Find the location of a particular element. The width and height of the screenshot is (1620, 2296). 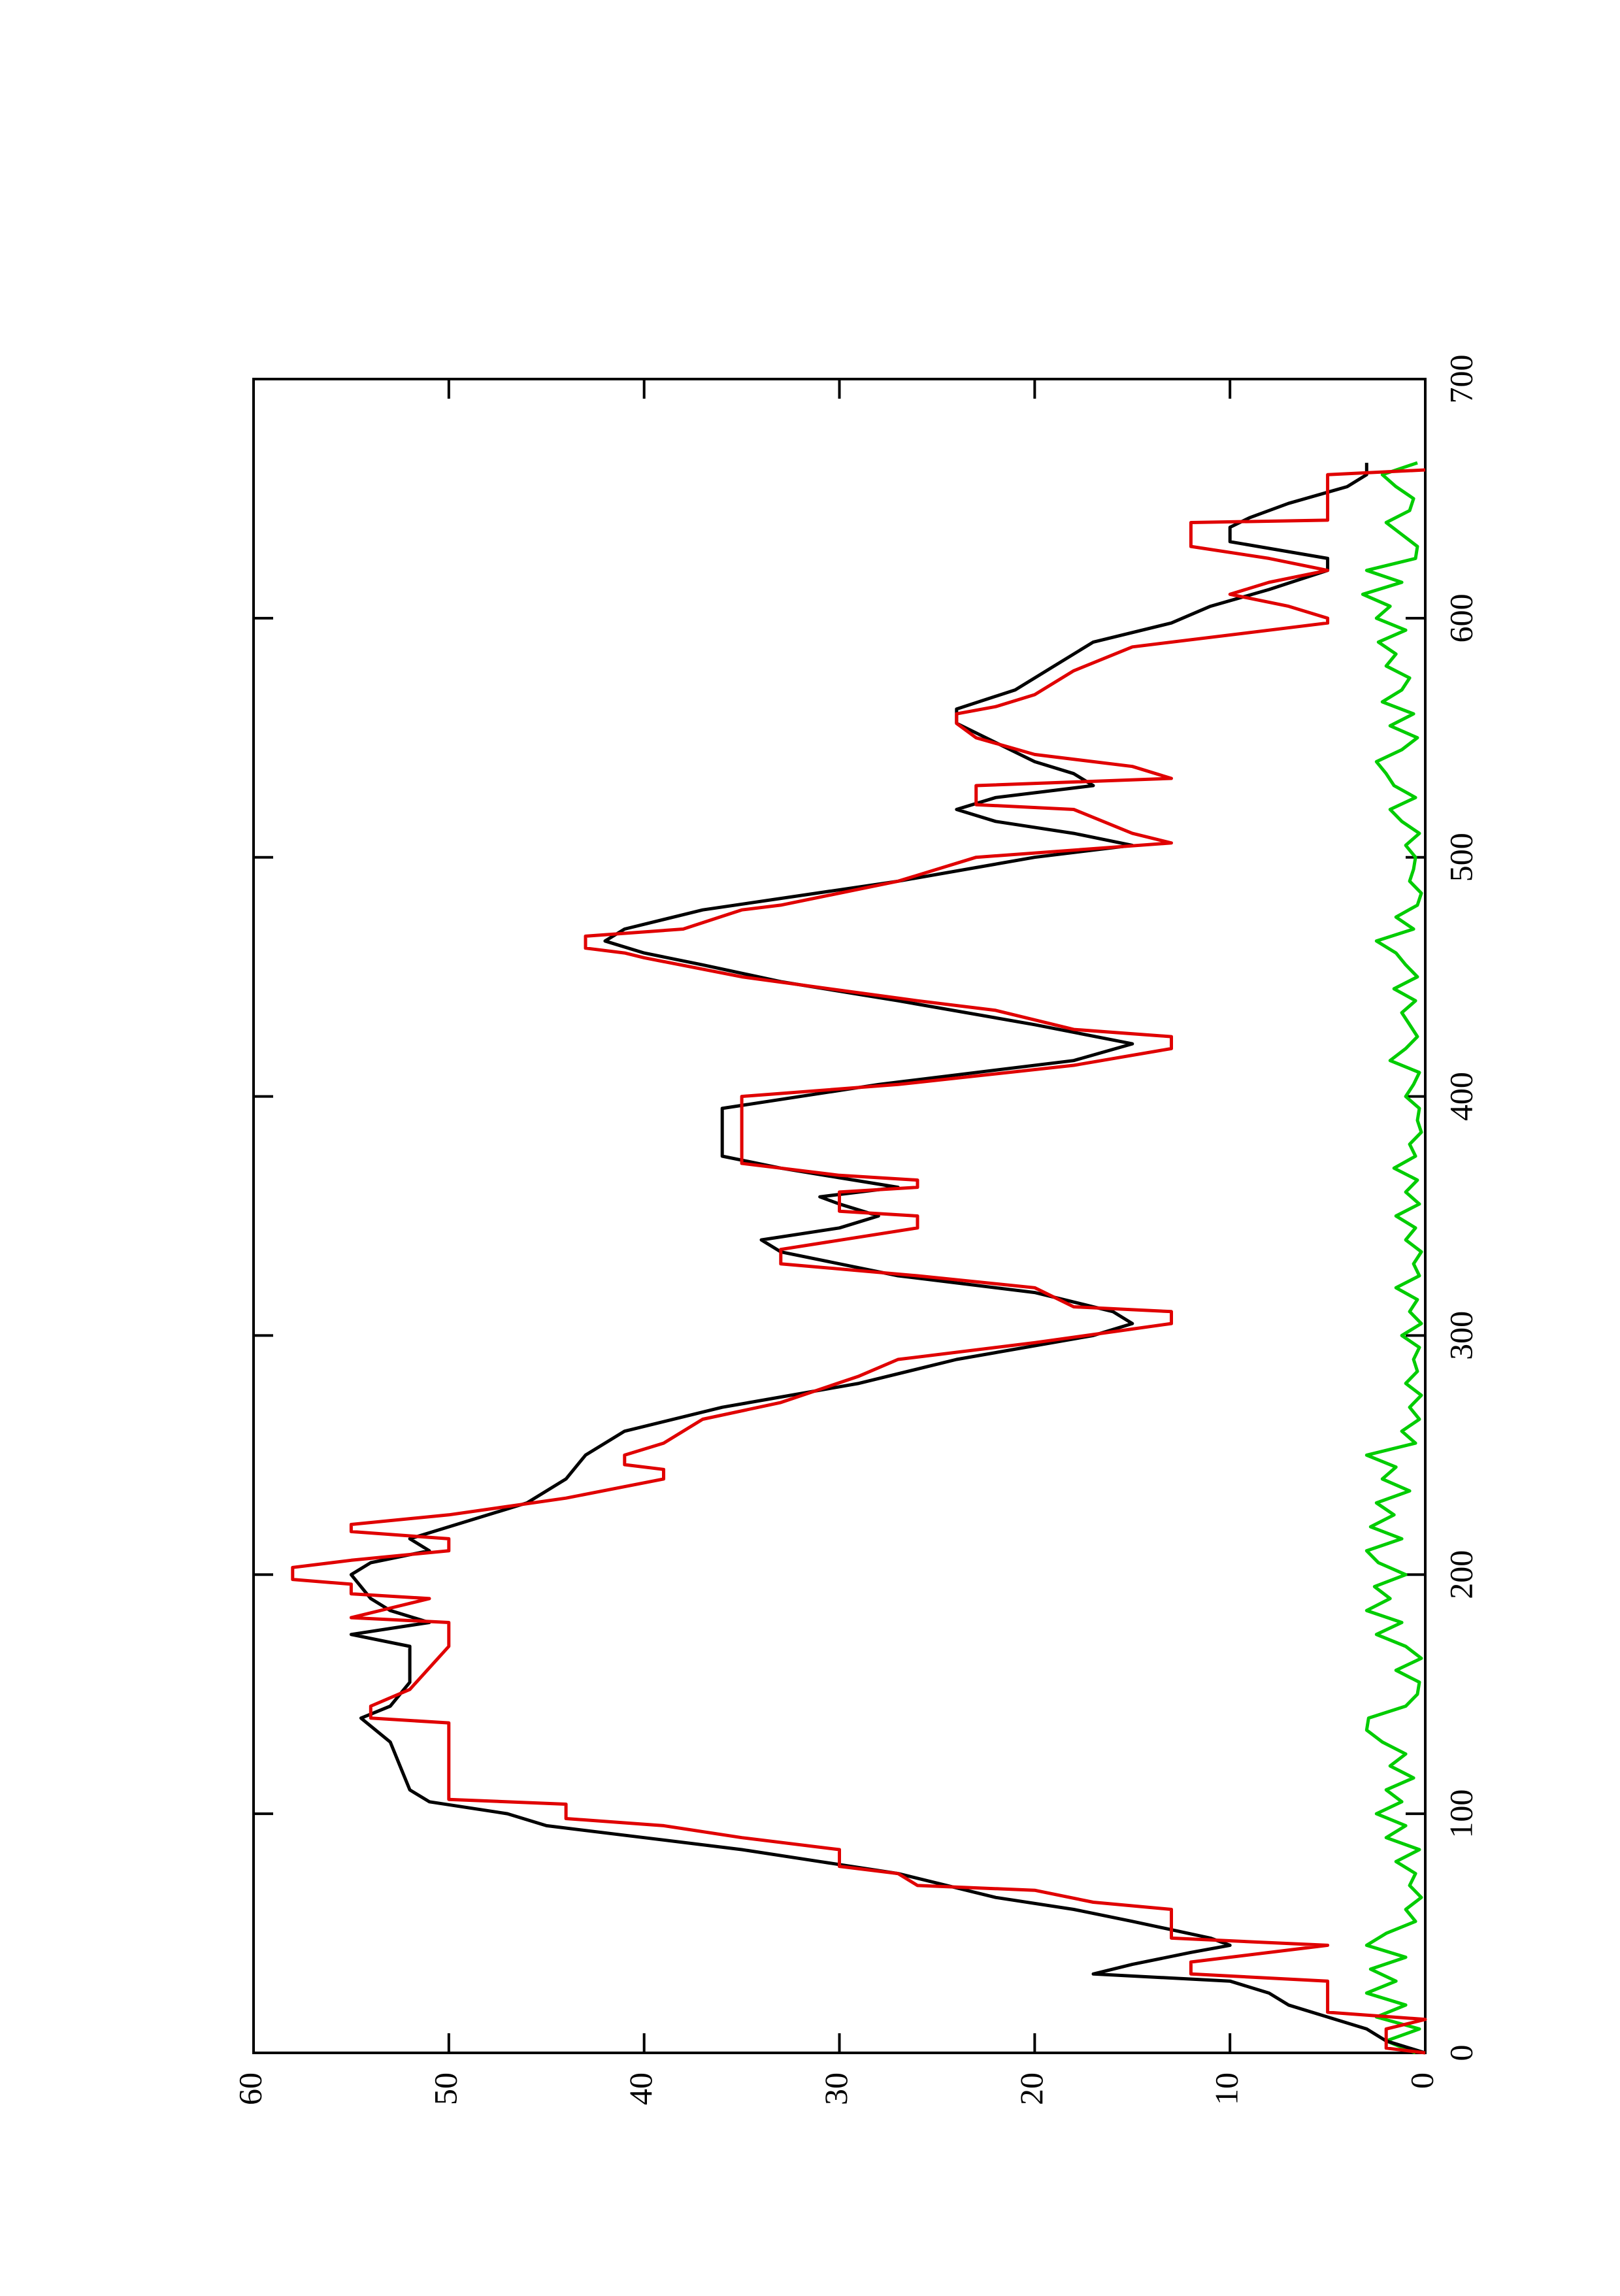

y-tick-label: 50 is located at coordinates (445, 2088).